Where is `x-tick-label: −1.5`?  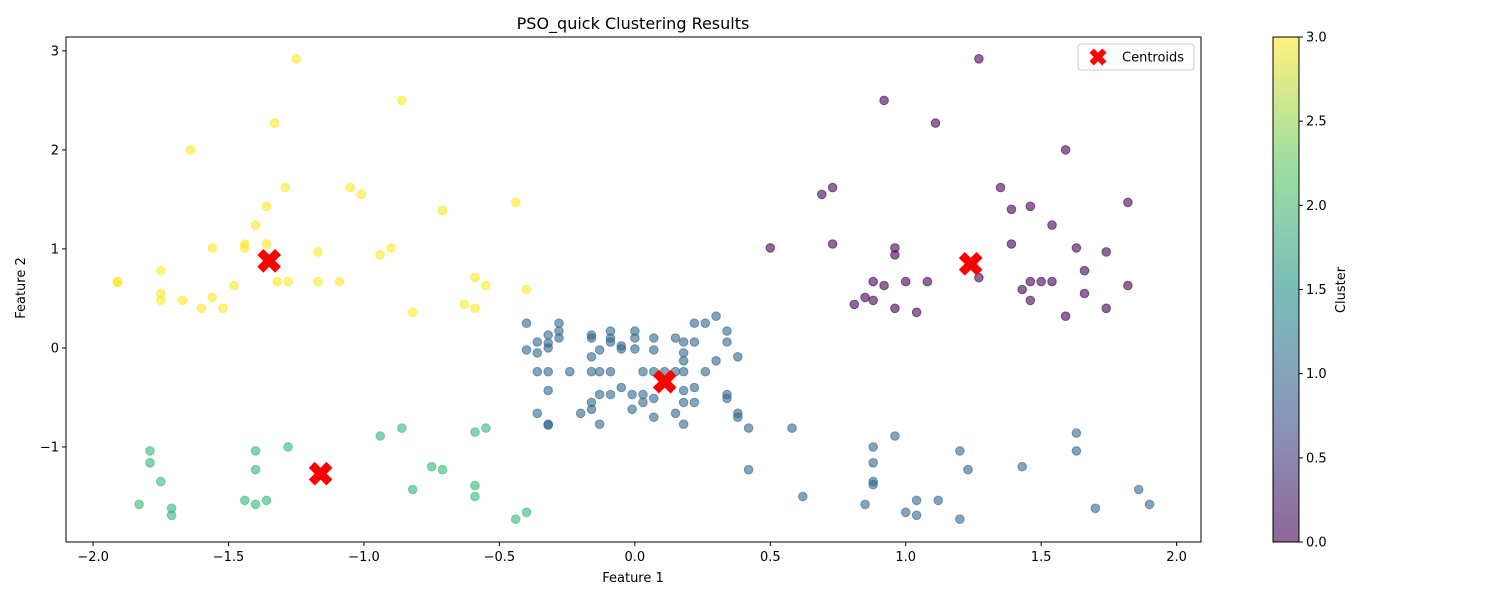 x-tick-label: −1.5 is located at coordinates (229, 557).